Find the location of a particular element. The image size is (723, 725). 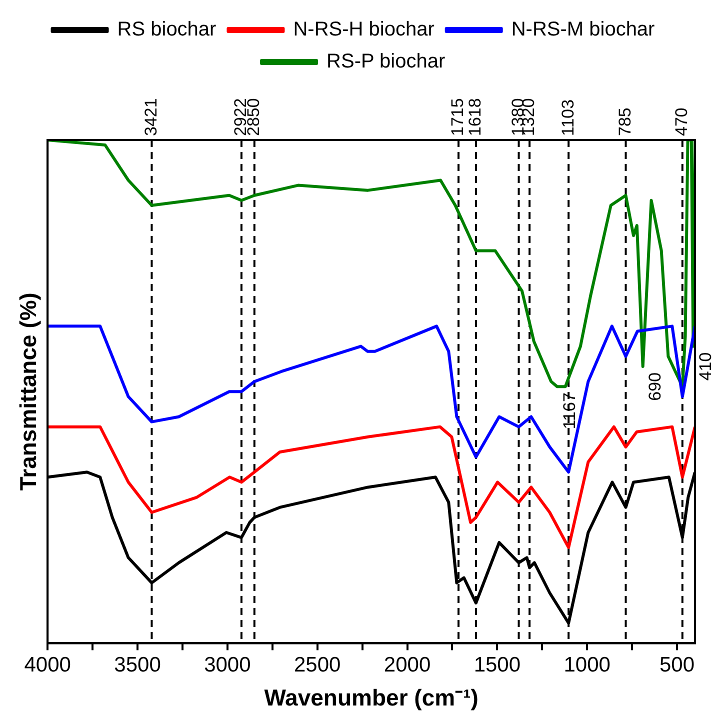

x-axis-title: Wavenumber (cm⁻¹) is located at coordinates (371, 697).